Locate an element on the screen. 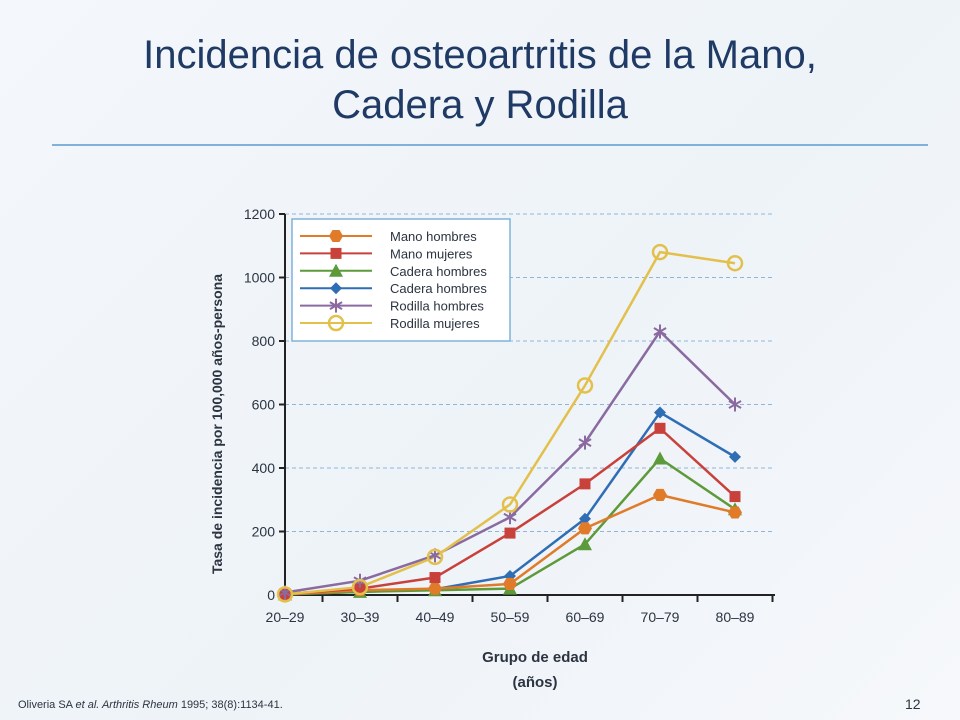  x-tick-label-3: 50–59 is located at coordinates (510, 617).